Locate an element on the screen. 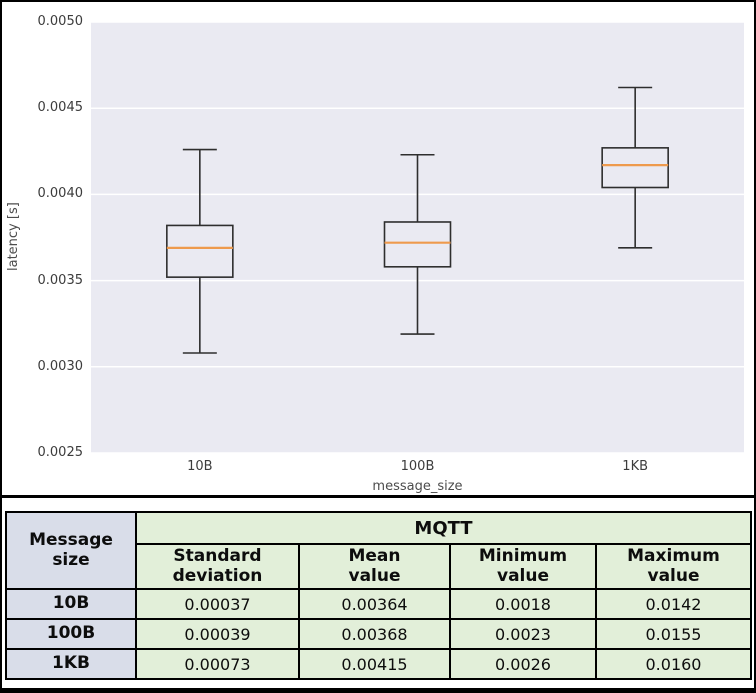  cell-10b-mean: 0.00364 is located at coordinates (374, 604).